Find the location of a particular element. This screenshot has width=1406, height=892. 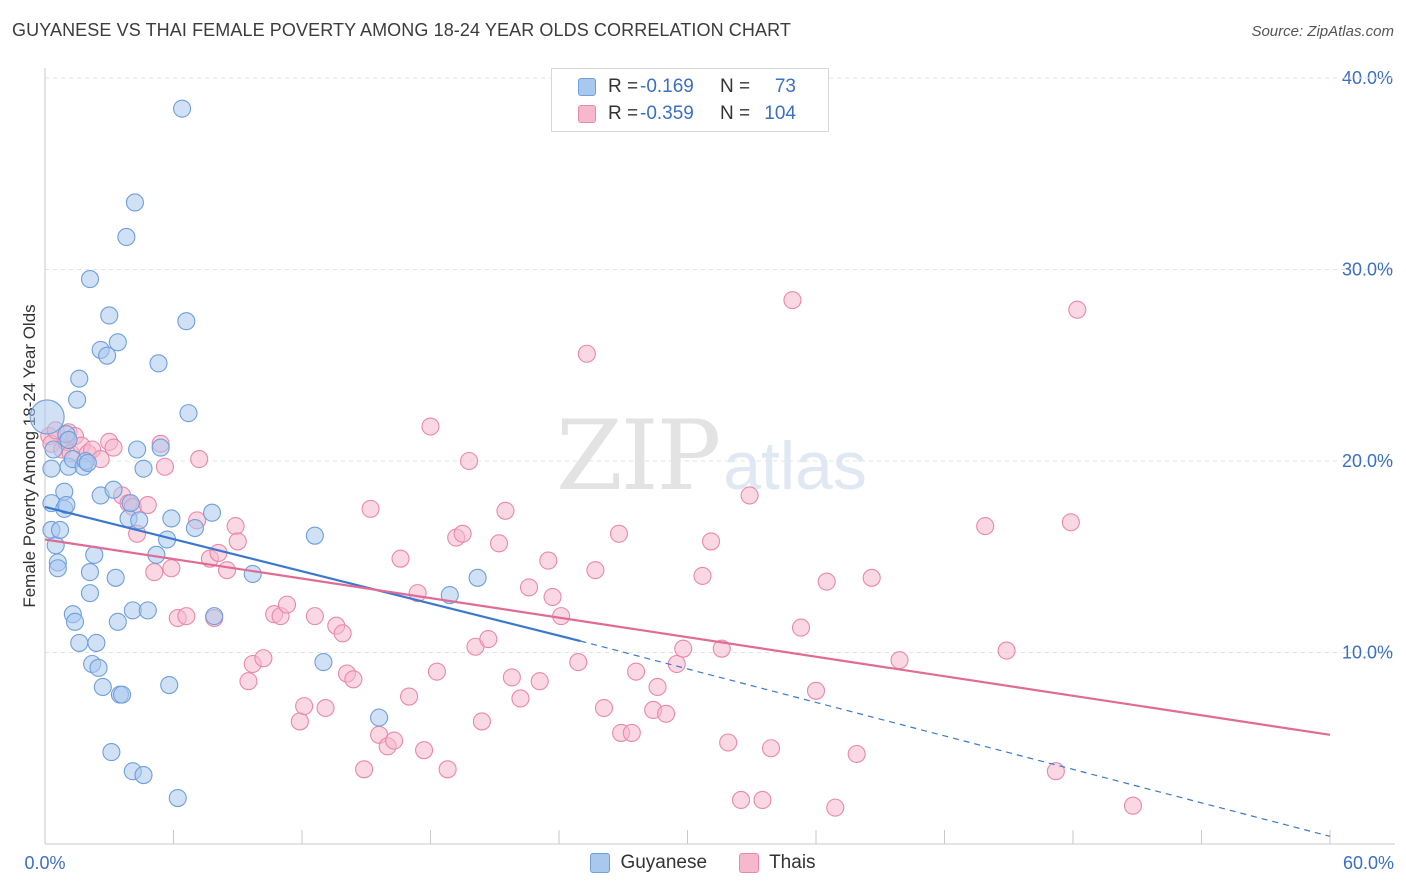

guyanese-legend-swatch is located at coordinates (600, 863).